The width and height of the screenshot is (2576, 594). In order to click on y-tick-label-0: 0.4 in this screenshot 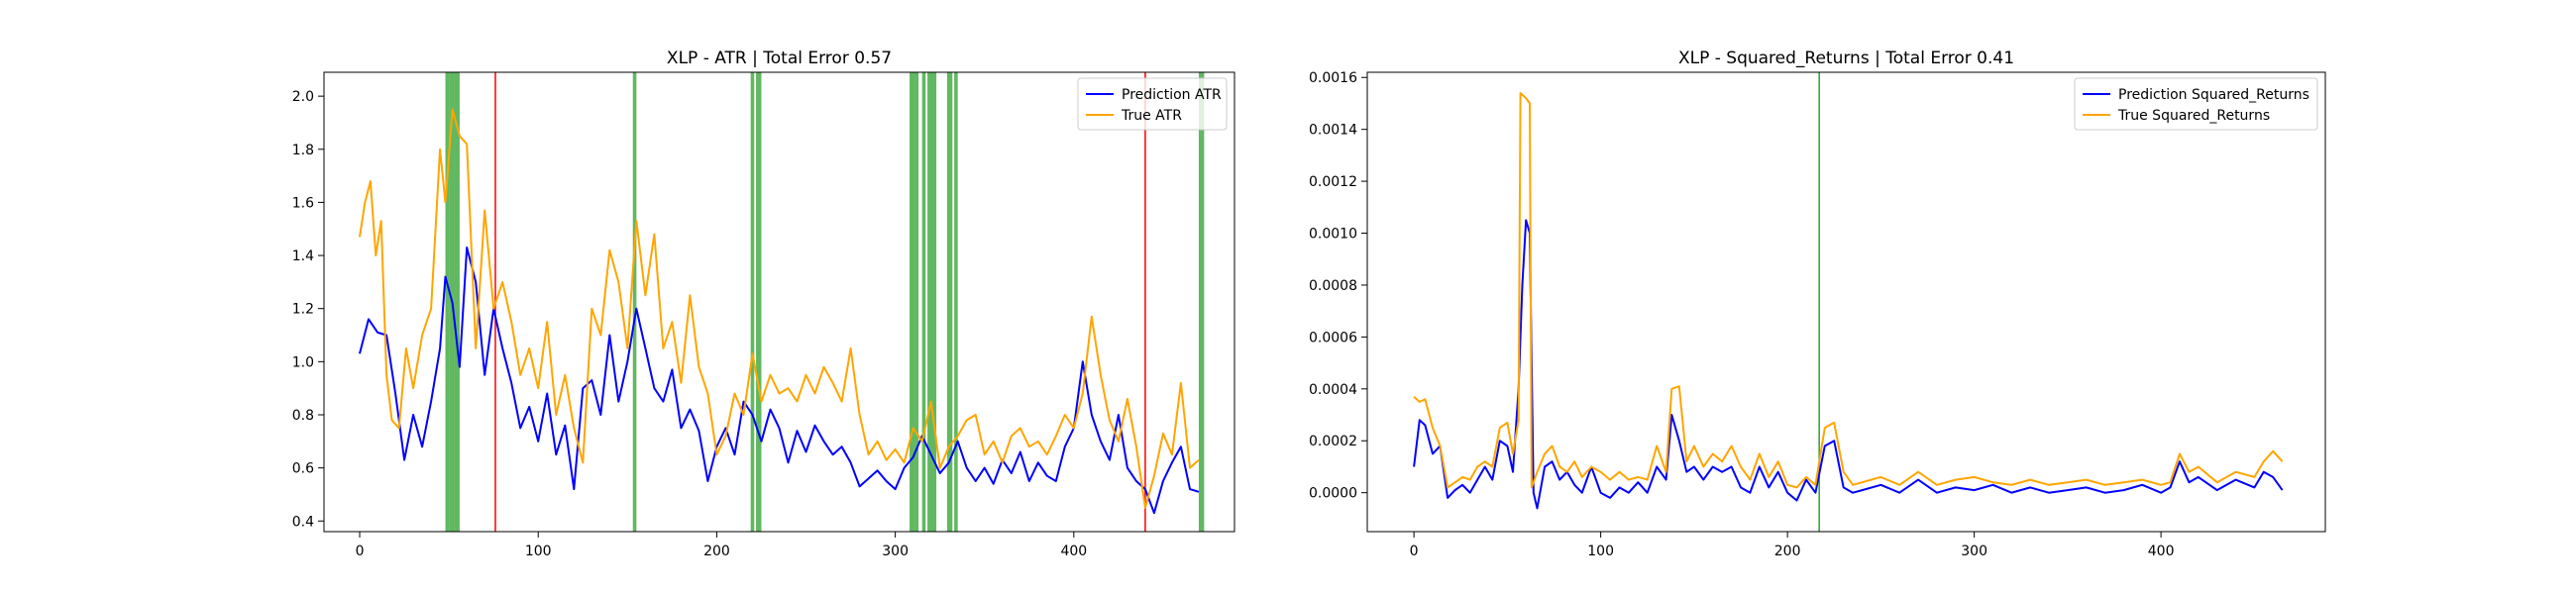, I will do `click(303, 522)`.